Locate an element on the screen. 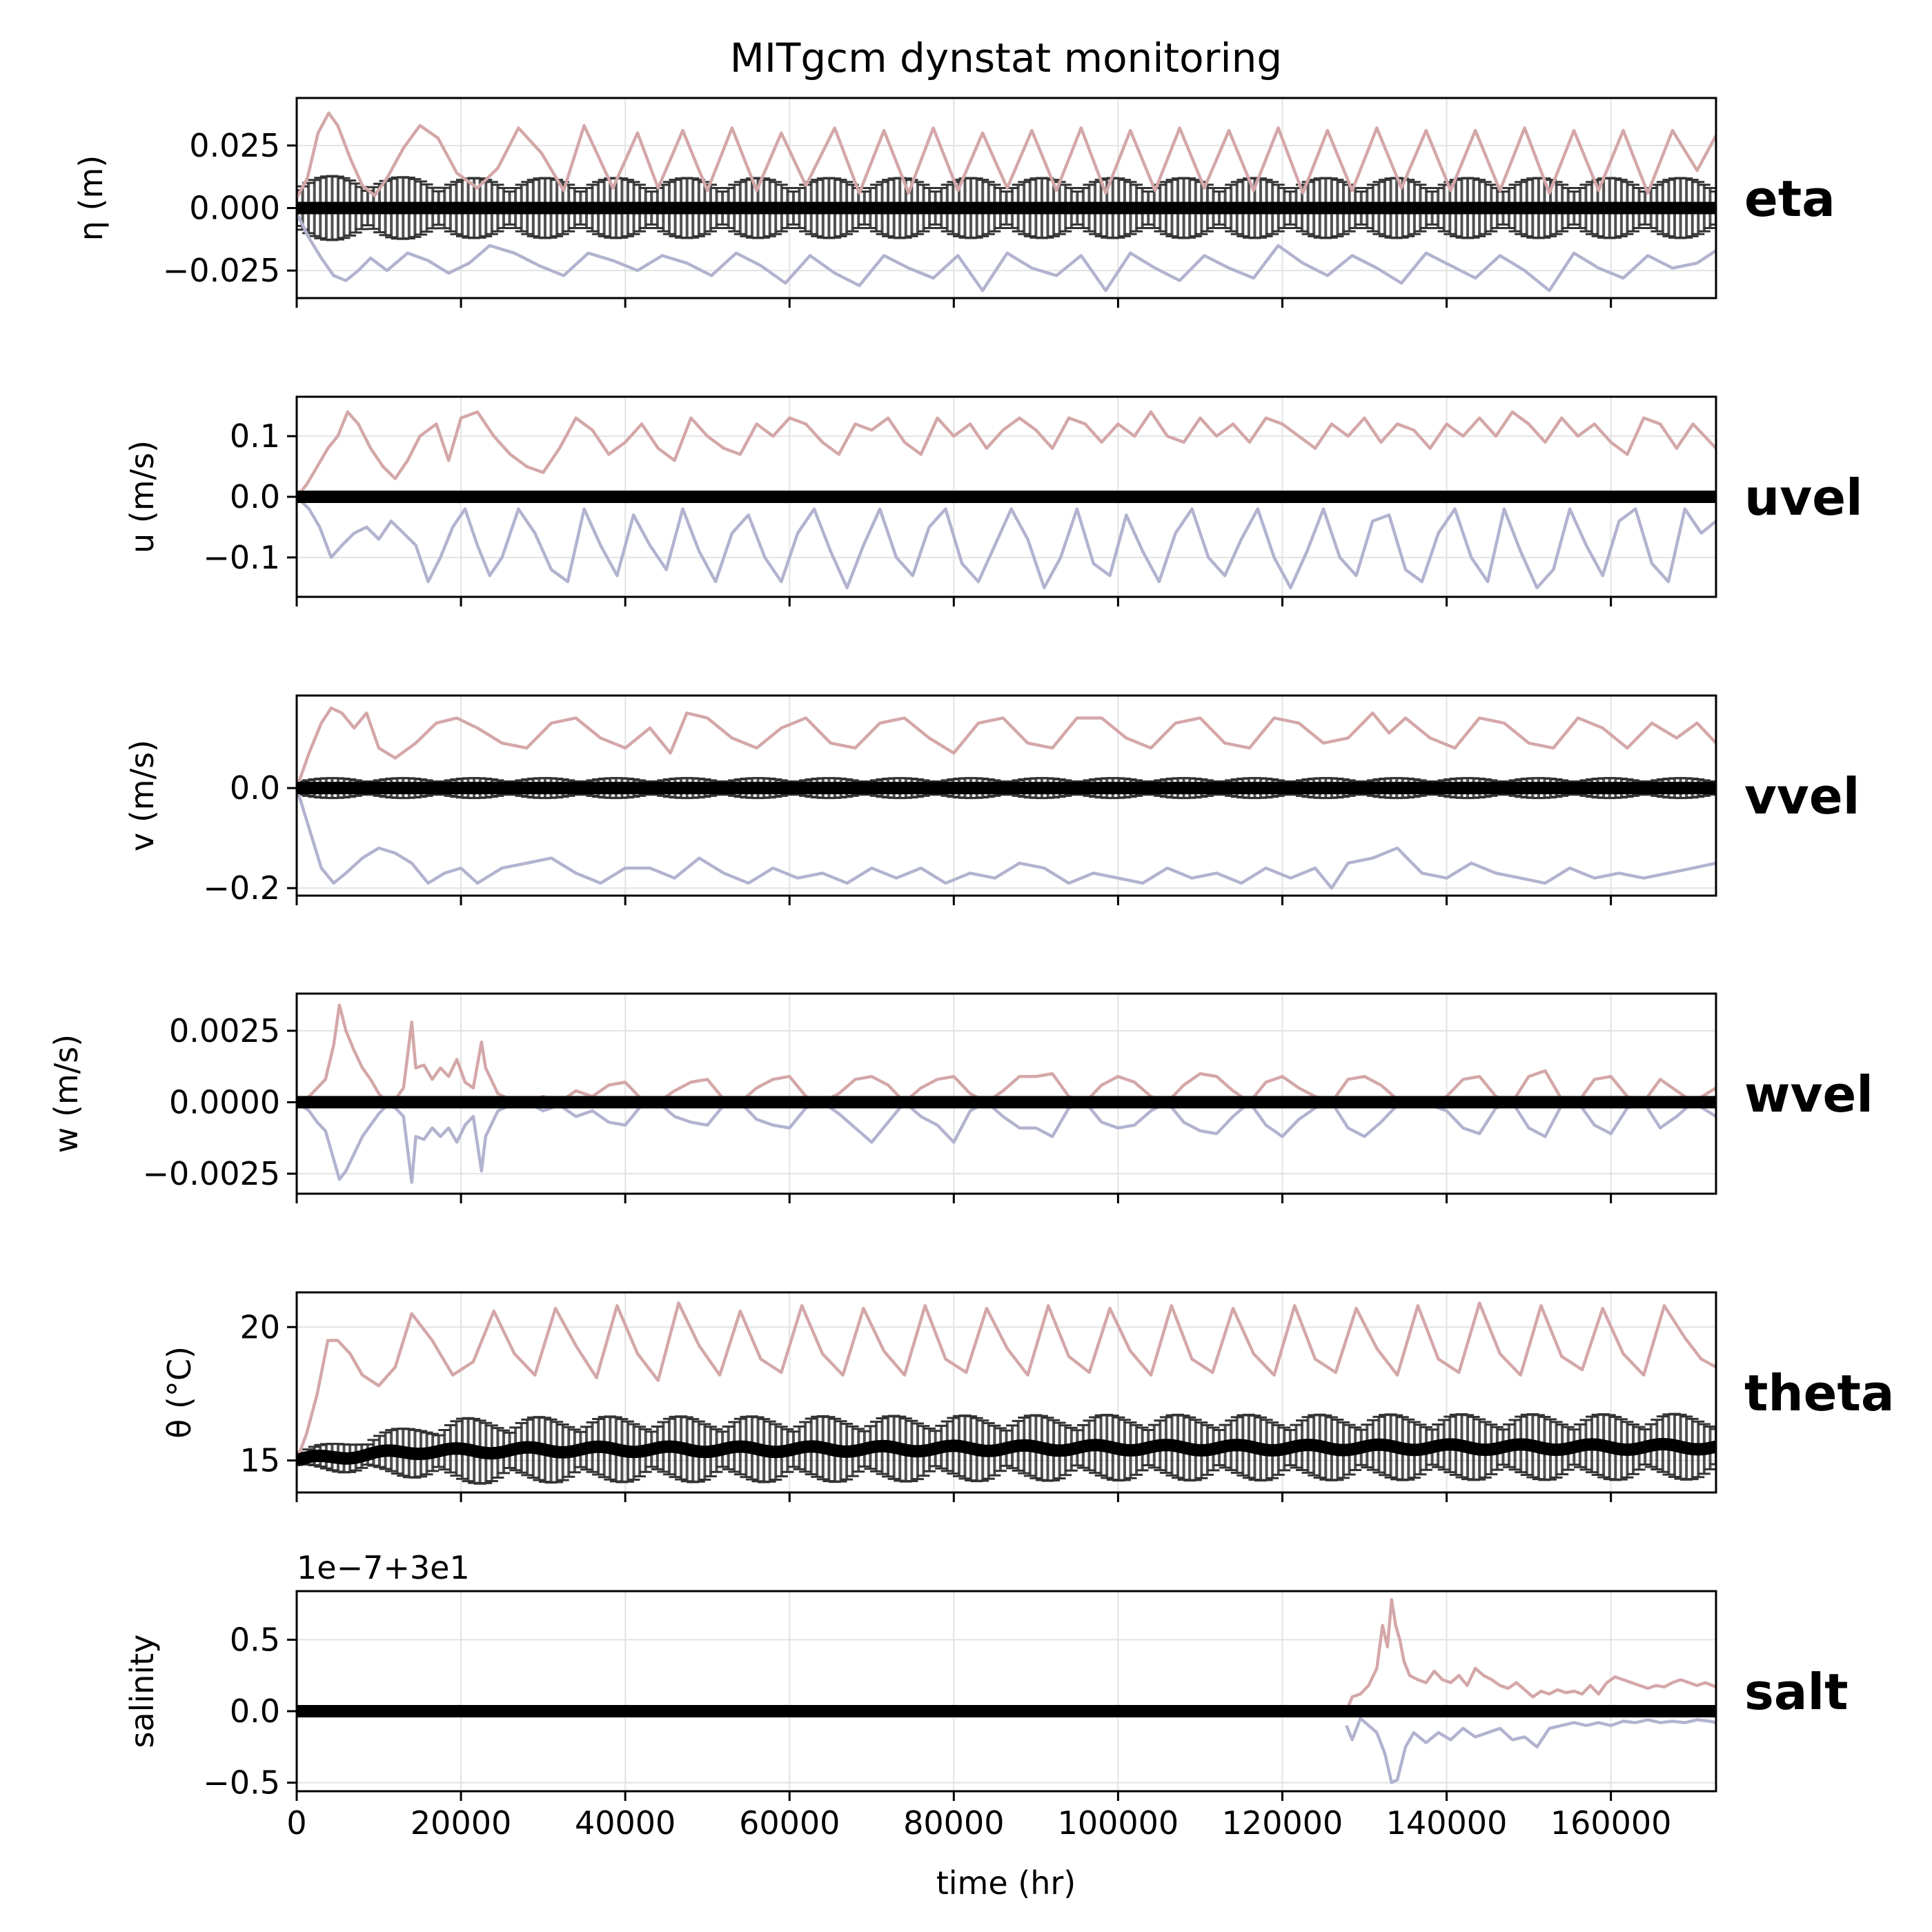  panel-theta: 15 20 θ (°C) theta is located at coordinates (1028, 1396).